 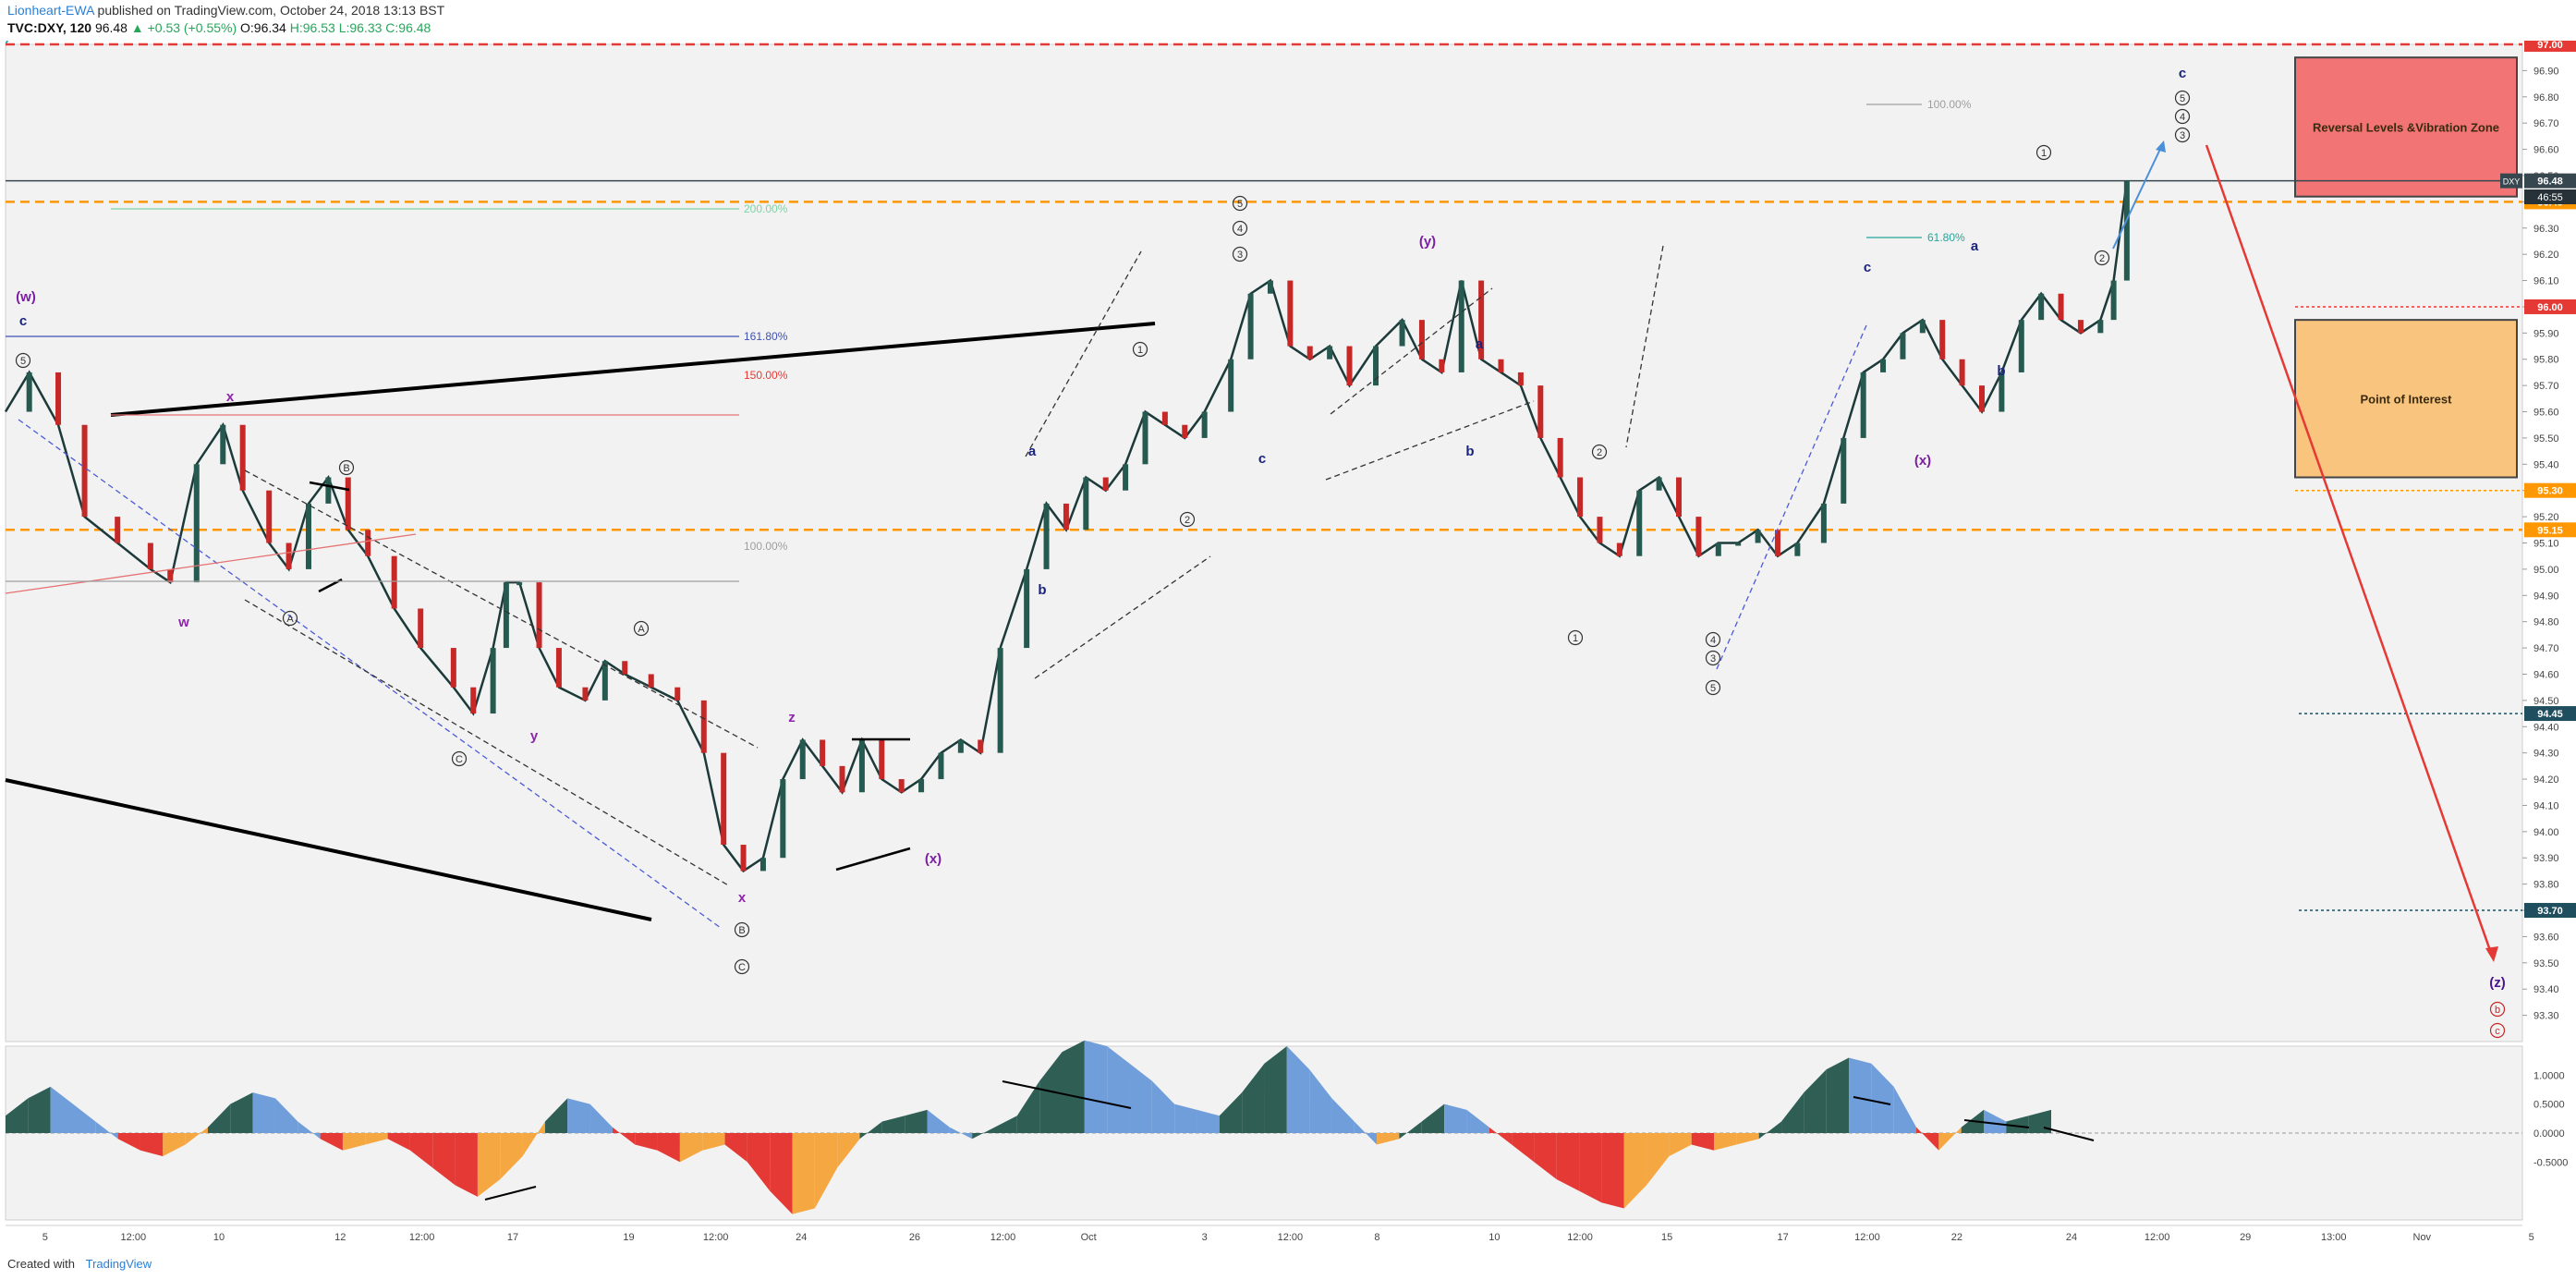 I want to click on time-axis-label: 26, so click(x=914, y=1237).